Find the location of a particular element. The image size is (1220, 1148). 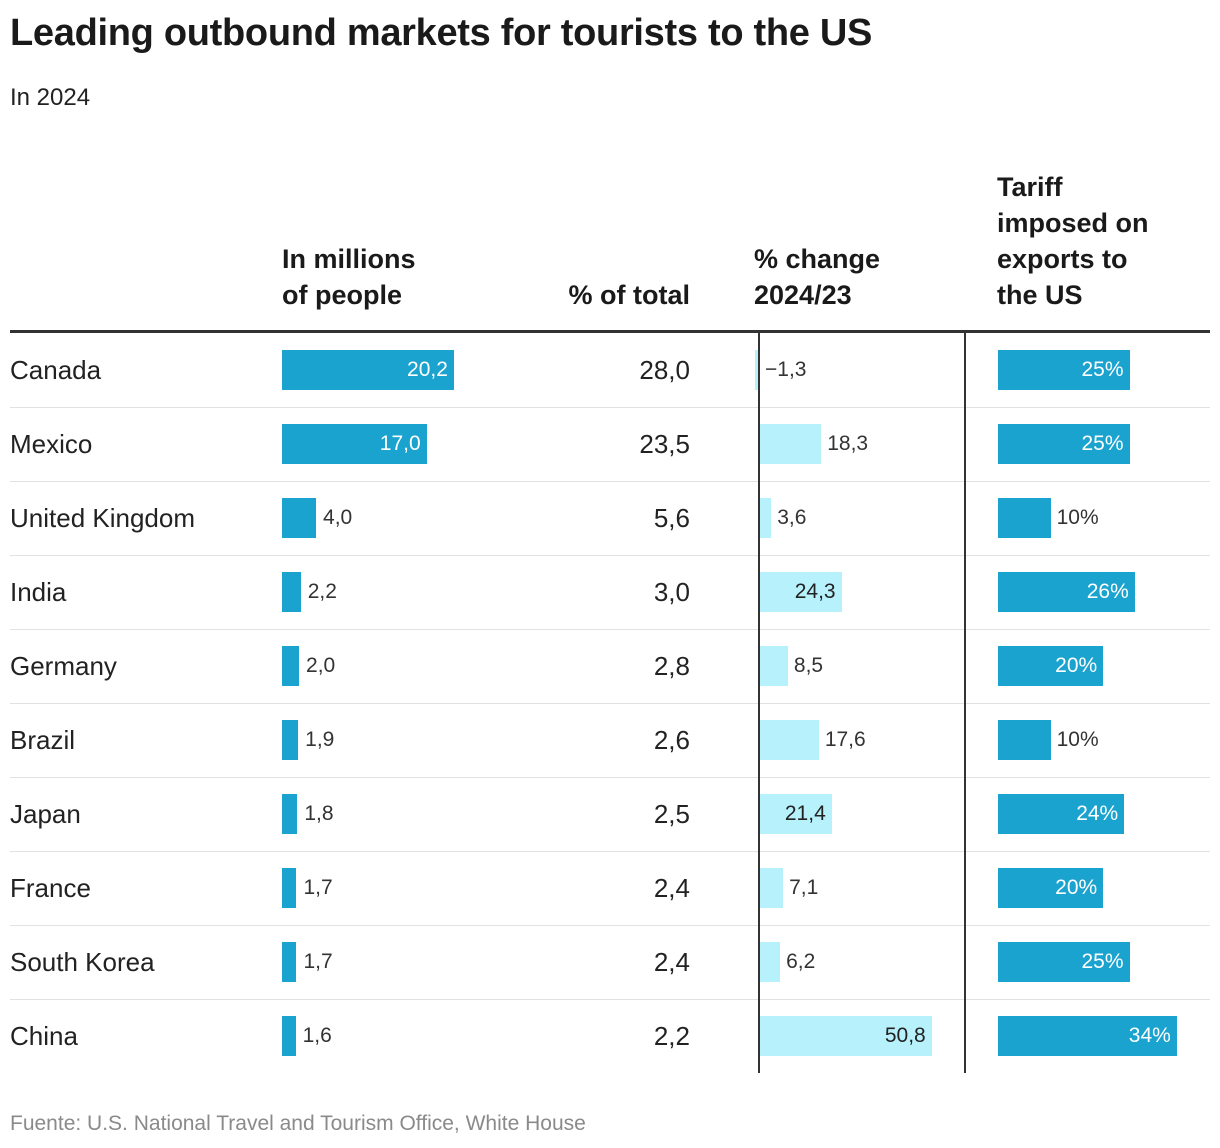

tariff-column-divider is located at coordinates (965, 703).